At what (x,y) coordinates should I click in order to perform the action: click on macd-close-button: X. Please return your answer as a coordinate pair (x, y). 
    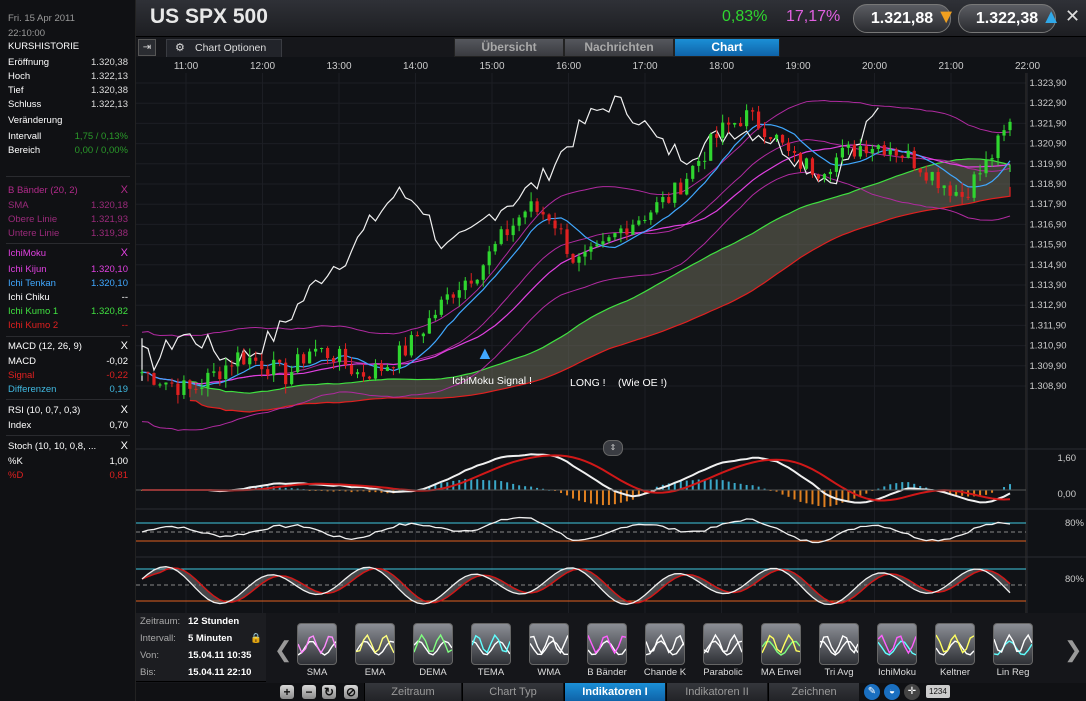
    Looking at the image, I should click on (124, 346).